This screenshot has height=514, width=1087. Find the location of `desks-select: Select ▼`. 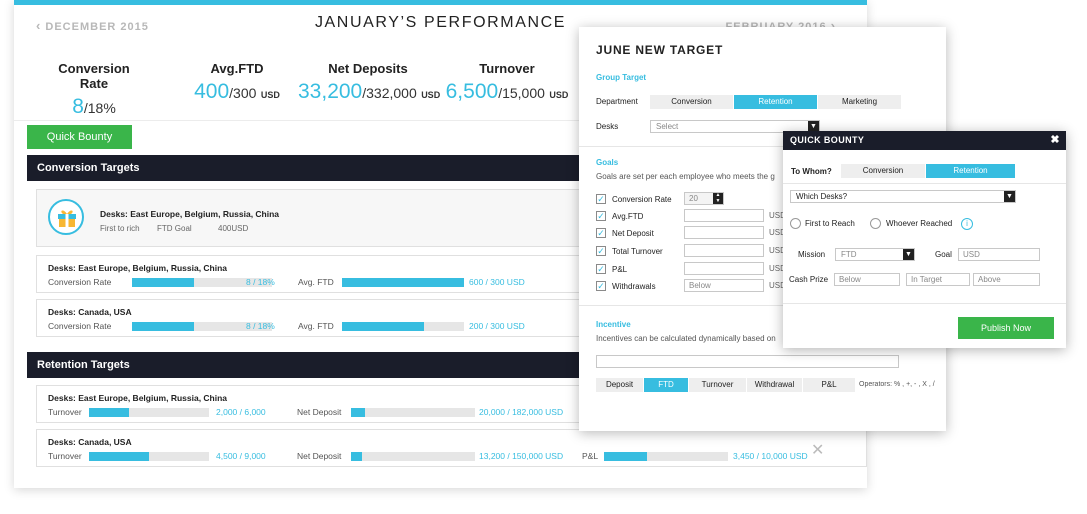

desks-select: Select ▼ is located at coordinates (735, 126).